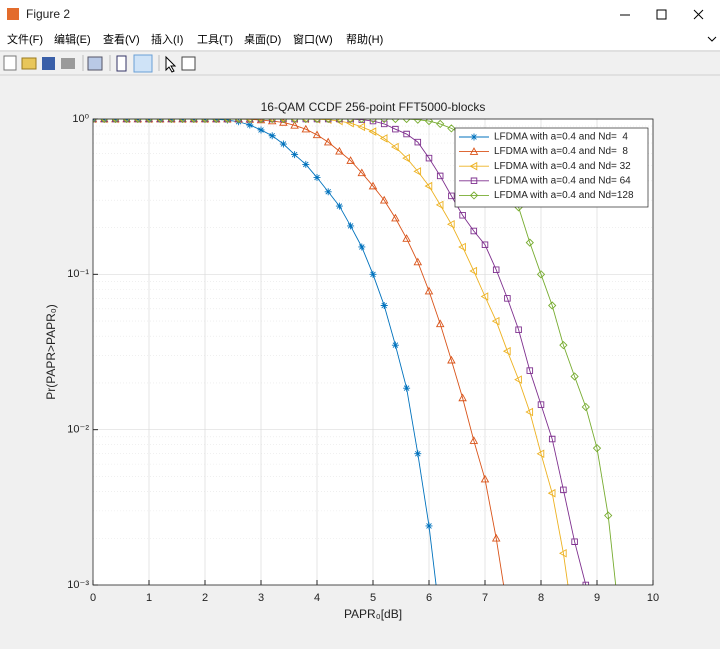 This screenshot has height=649, width=720. Describe the element at coordinates (712, 39) in the screenshot. I see `menu-expand` at that location.